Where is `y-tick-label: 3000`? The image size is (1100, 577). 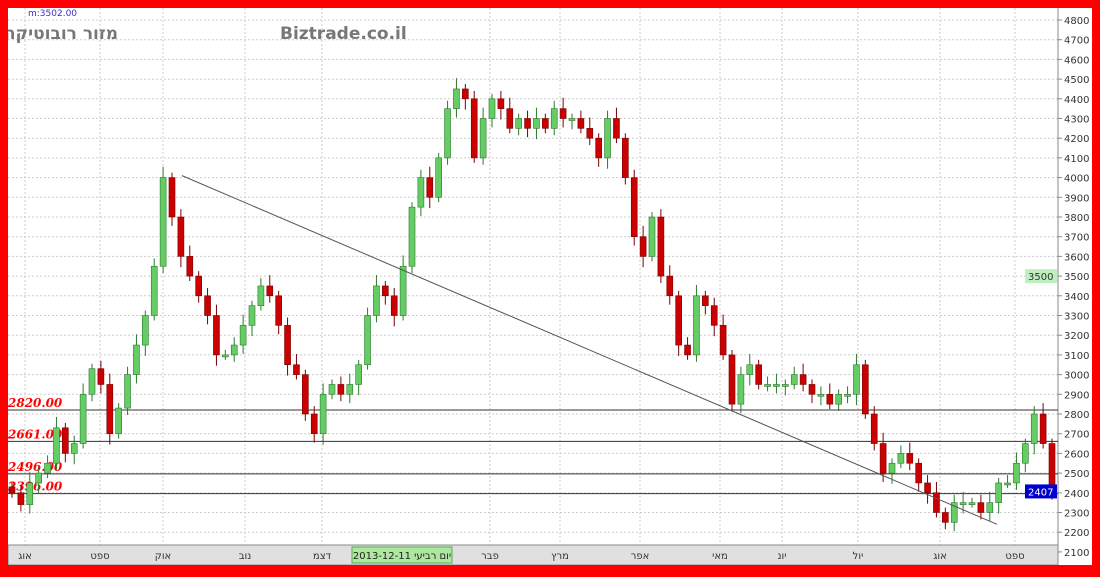
y-tick-label: 3000 is located at coordinates (1076, 376).